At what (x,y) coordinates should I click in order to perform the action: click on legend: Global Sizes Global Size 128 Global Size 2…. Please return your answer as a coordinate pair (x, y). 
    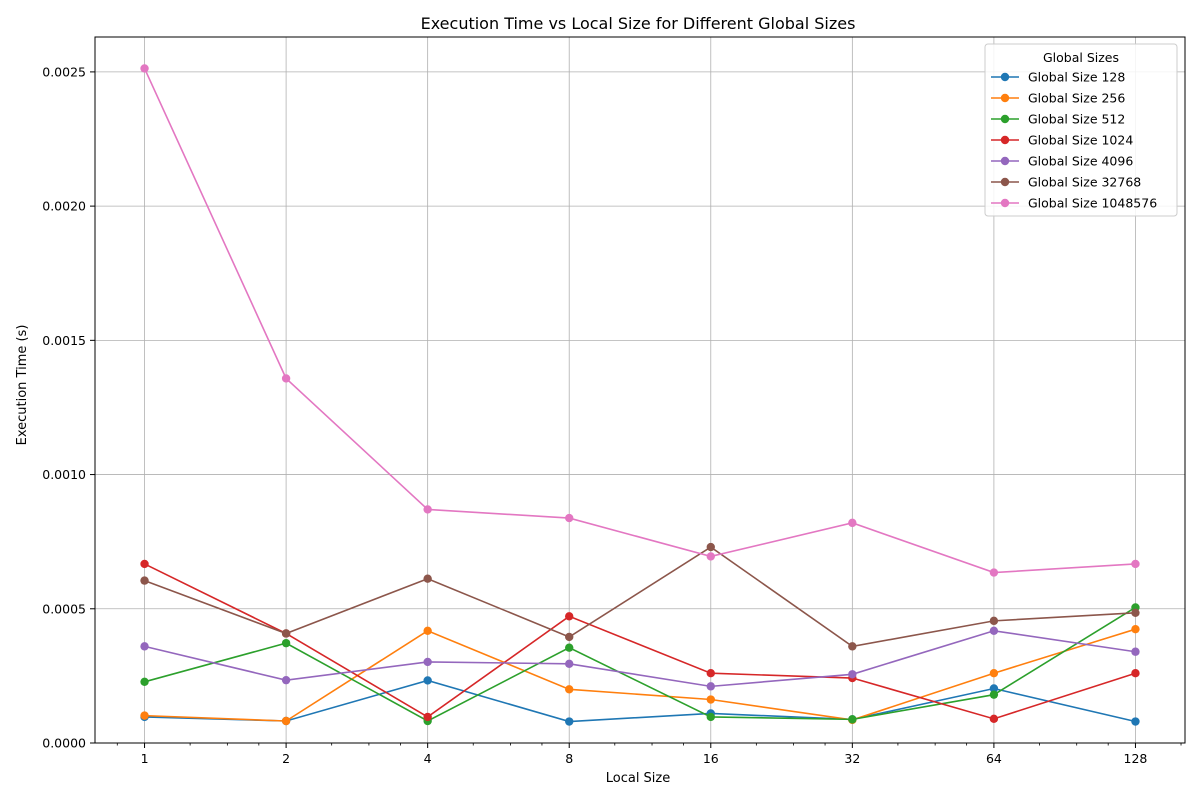
    Looking at the image, I should click on (1081, 130).